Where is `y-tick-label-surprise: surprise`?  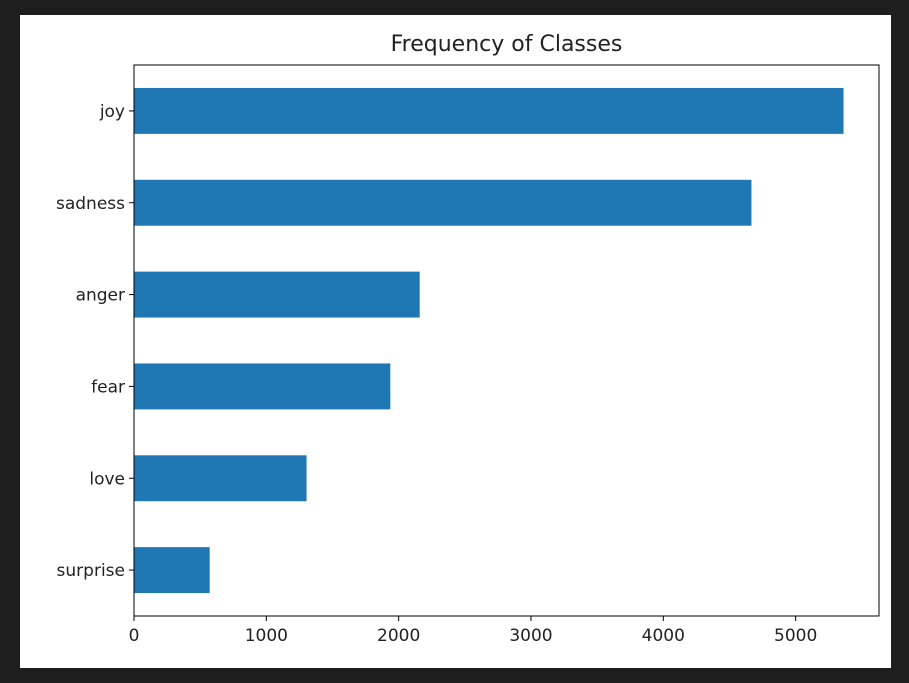
y-tick-label-surprise: surprise is located at coordinates (91, 571).